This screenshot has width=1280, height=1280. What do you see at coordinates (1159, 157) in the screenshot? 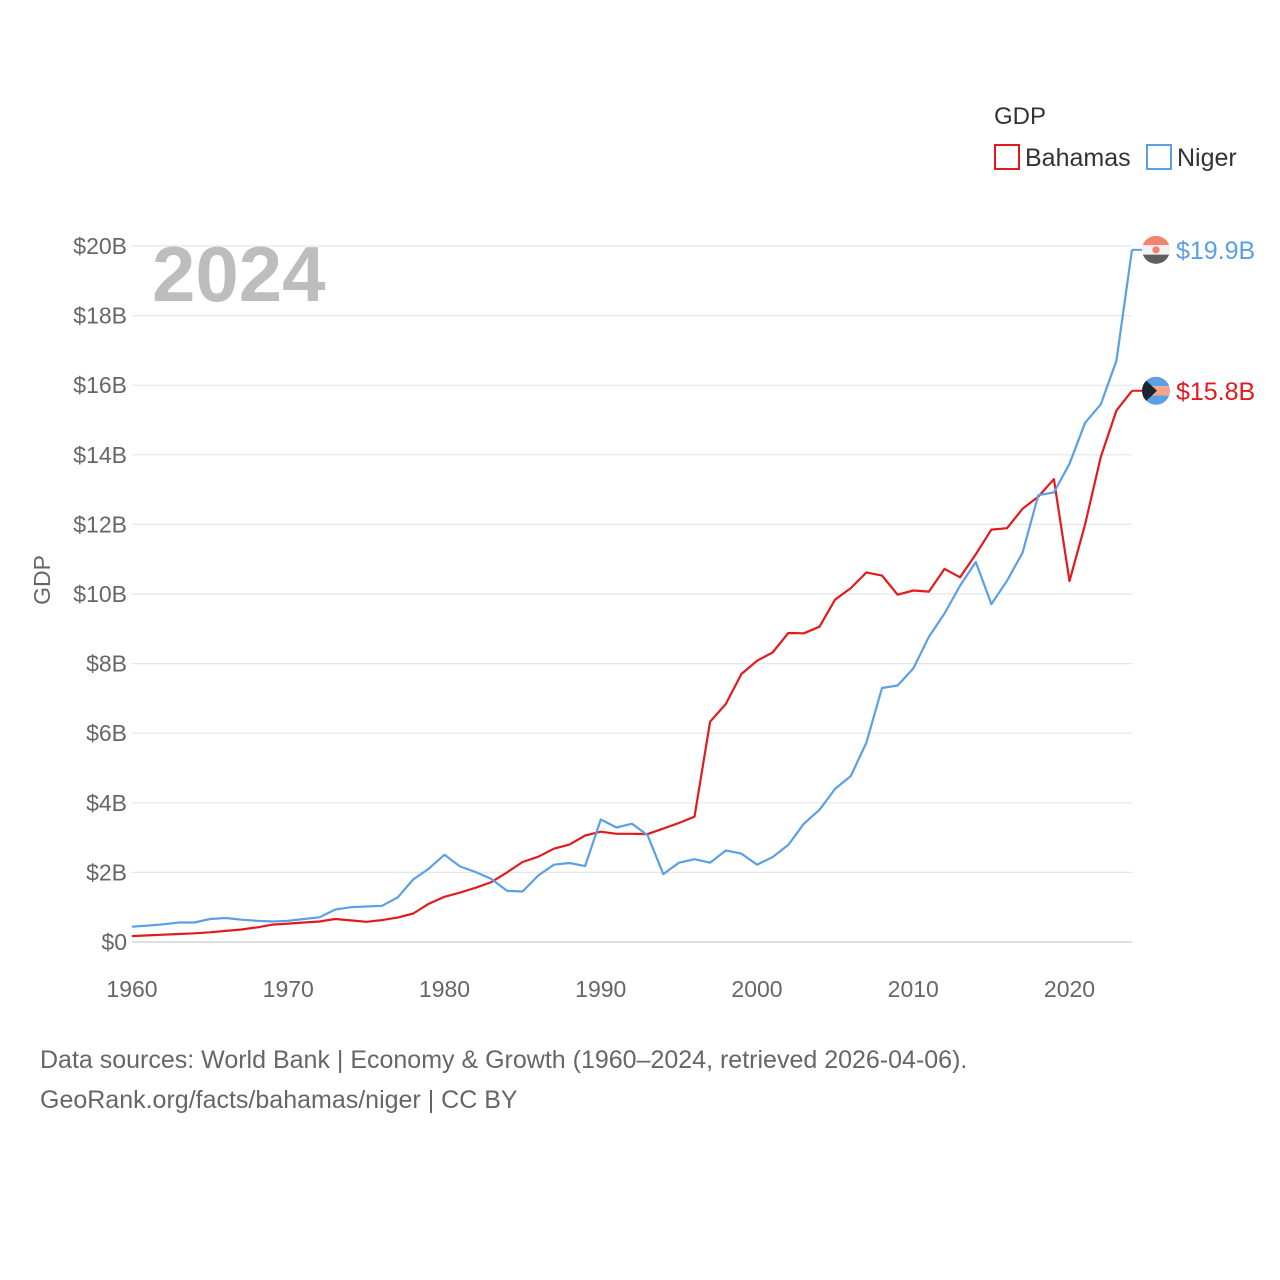
I see `legend-swatch-niger` at bounding box center [1159, 157].